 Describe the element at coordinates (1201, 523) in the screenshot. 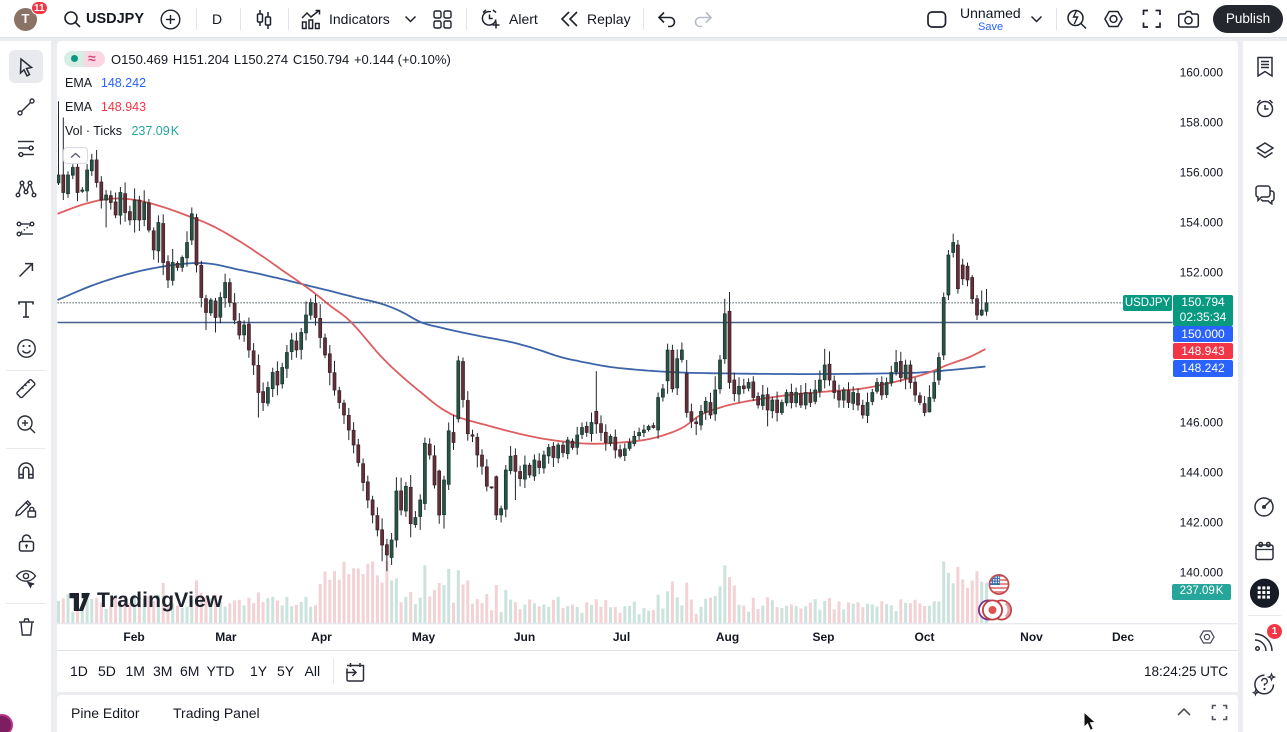

I see `svg-text: 142.000` at that location.